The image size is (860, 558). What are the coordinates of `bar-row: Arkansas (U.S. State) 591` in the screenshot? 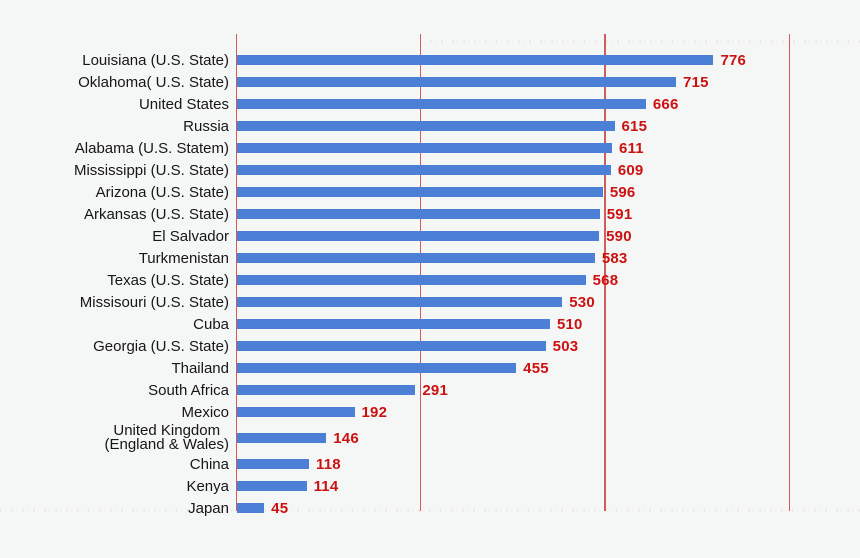 It's located at (430, 214).